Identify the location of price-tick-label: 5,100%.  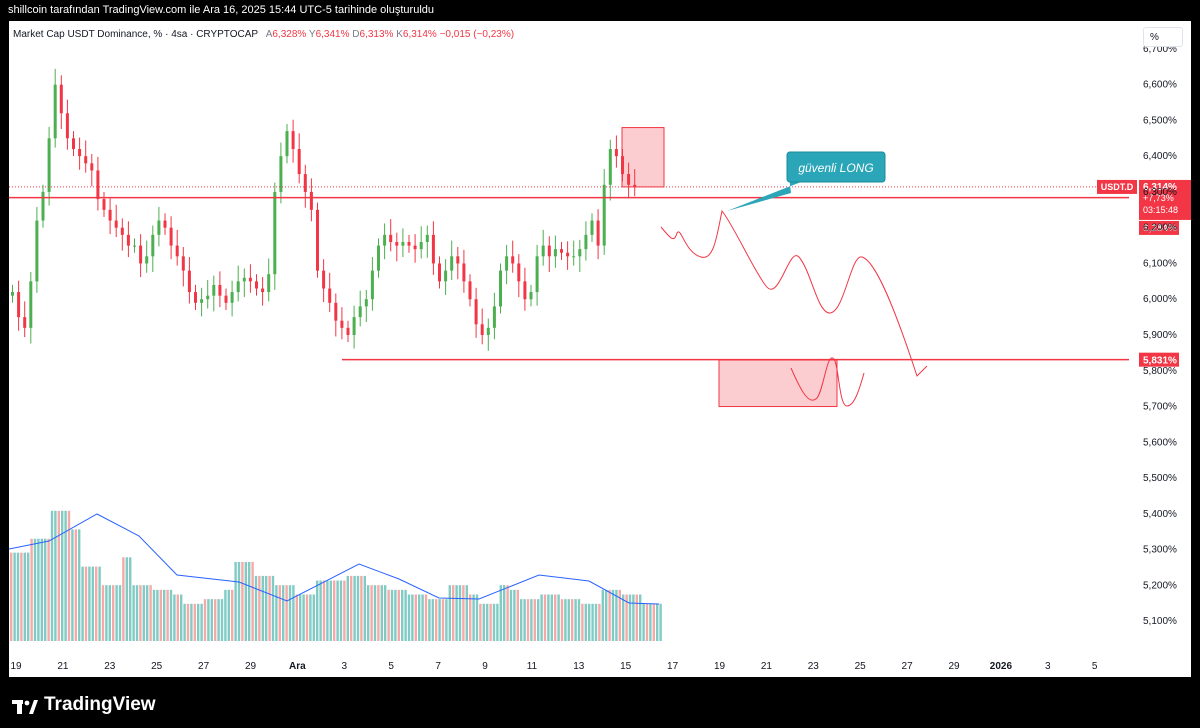
(1160, 621).